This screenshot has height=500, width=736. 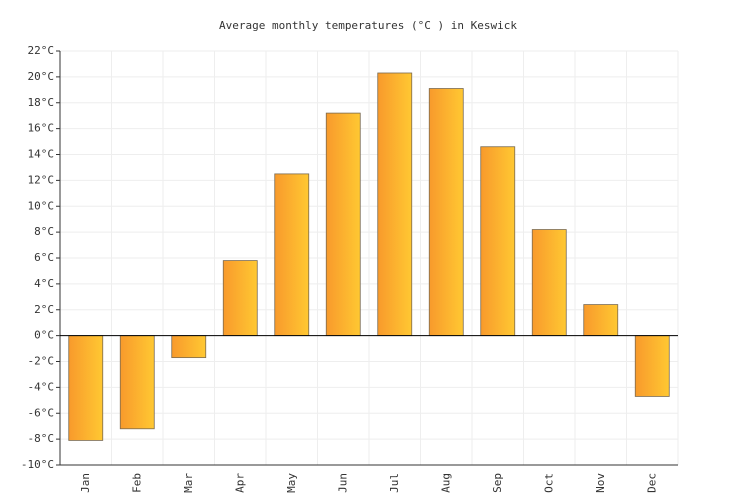 What do you see at coordinates (37, 464) in the screenshot?
I see `y-tick-label: -10°C` at bounding box center [37, 464].